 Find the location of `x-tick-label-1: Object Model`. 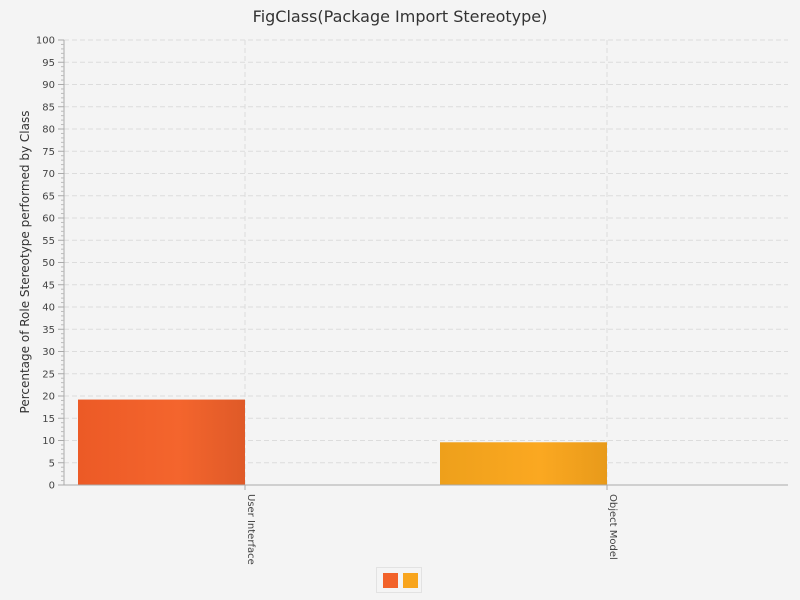

x-tick-label-1: Object Model is located at coordinates (612, 527).